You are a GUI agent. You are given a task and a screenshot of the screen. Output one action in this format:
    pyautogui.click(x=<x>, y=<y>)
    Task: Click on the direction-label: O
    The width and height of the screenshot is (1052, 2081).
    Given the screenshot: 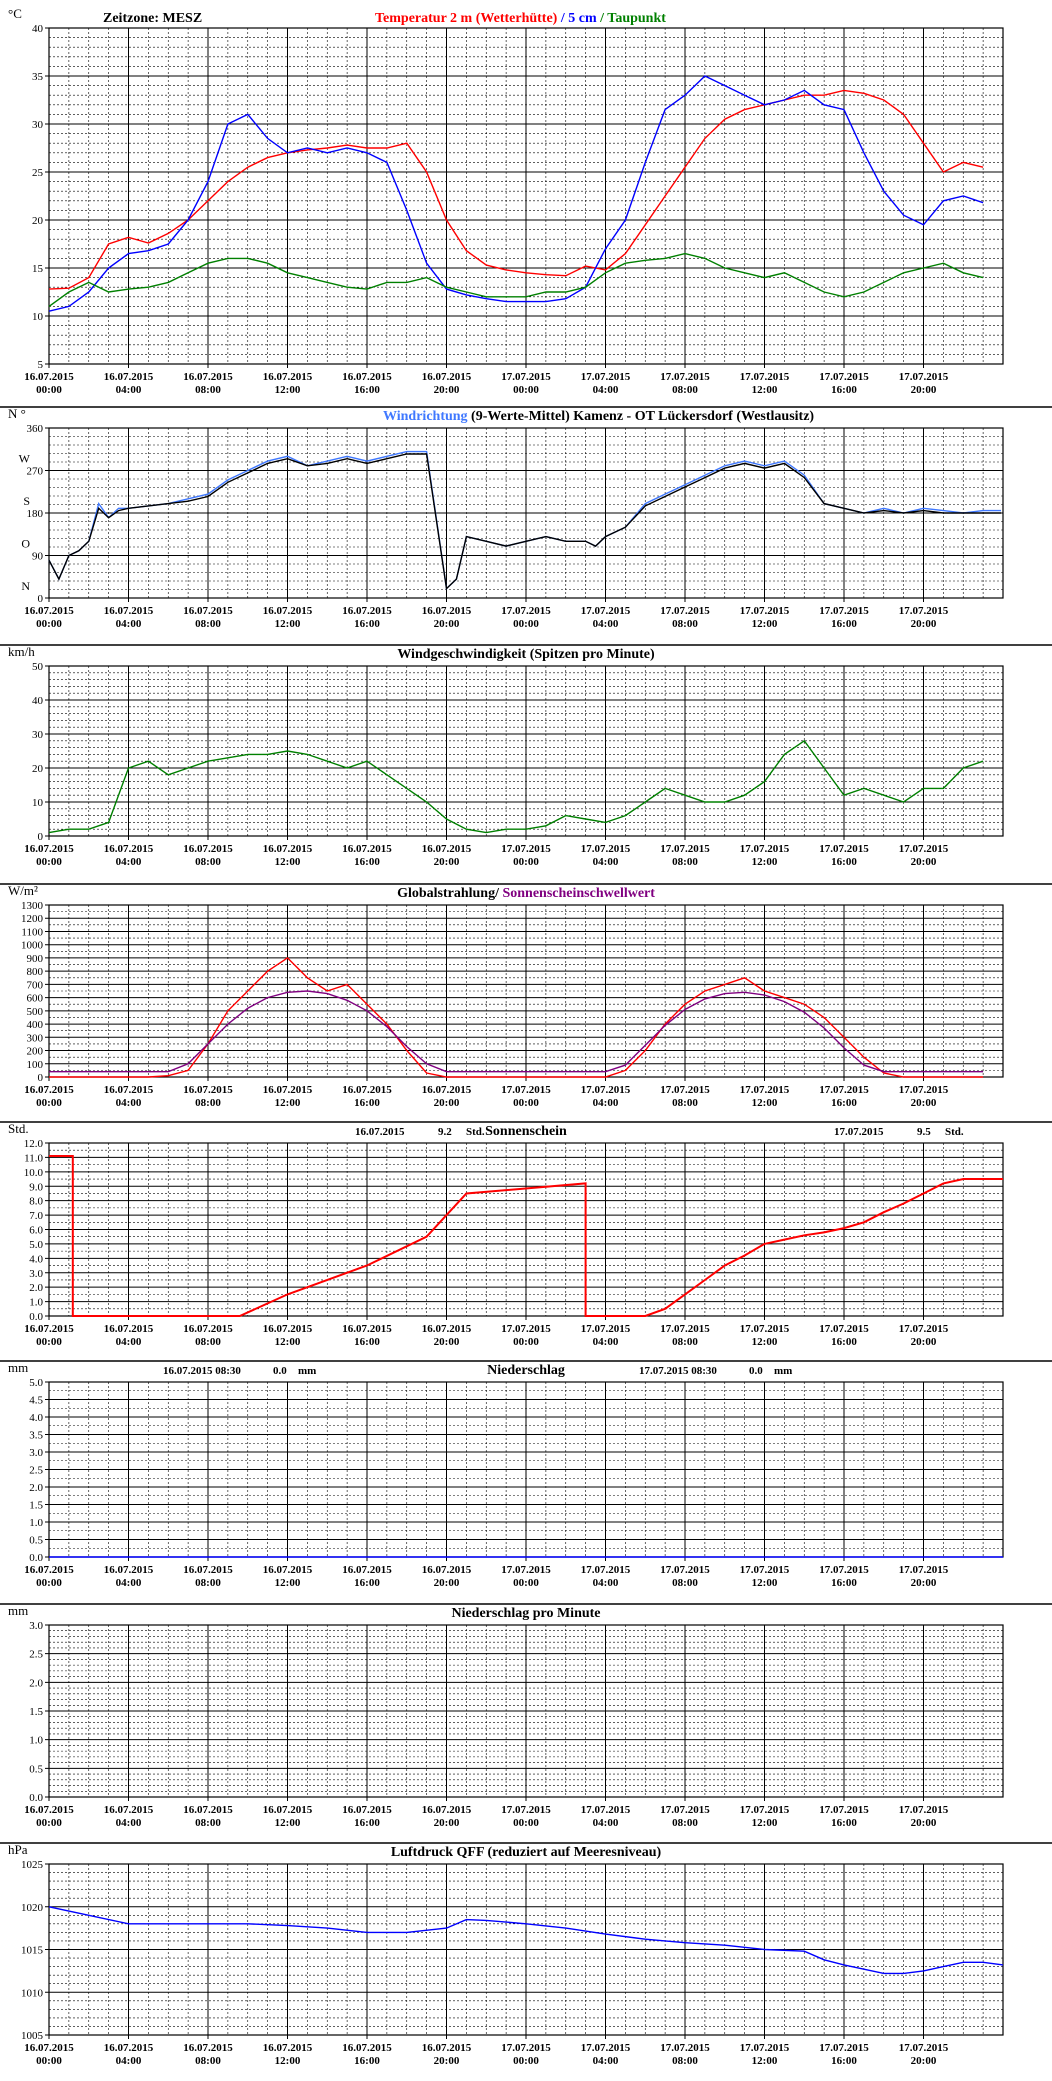 What is the action you would take?
    pyautogui.click(x=25, y=544)
    